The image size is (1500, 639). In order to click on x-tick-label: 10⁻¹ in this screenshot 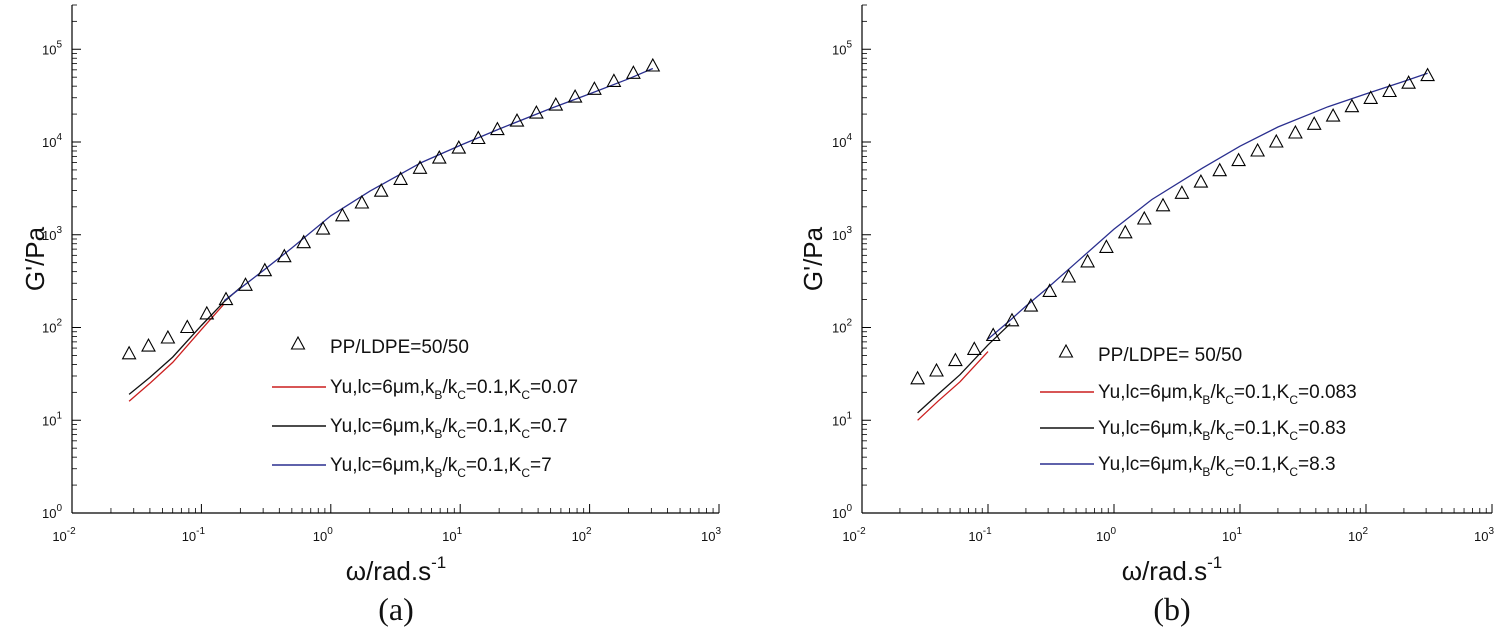, I will do `click(194, 535)`.